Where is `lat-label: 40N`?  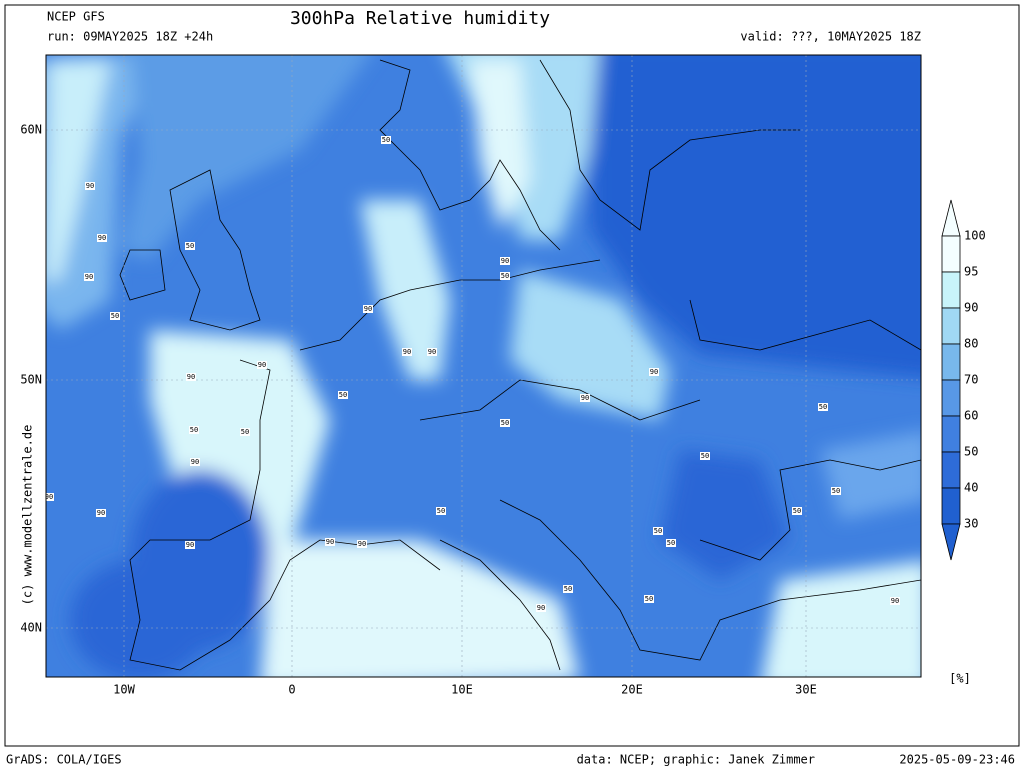 lat-label: 40N is located at coordinates (31, 628).